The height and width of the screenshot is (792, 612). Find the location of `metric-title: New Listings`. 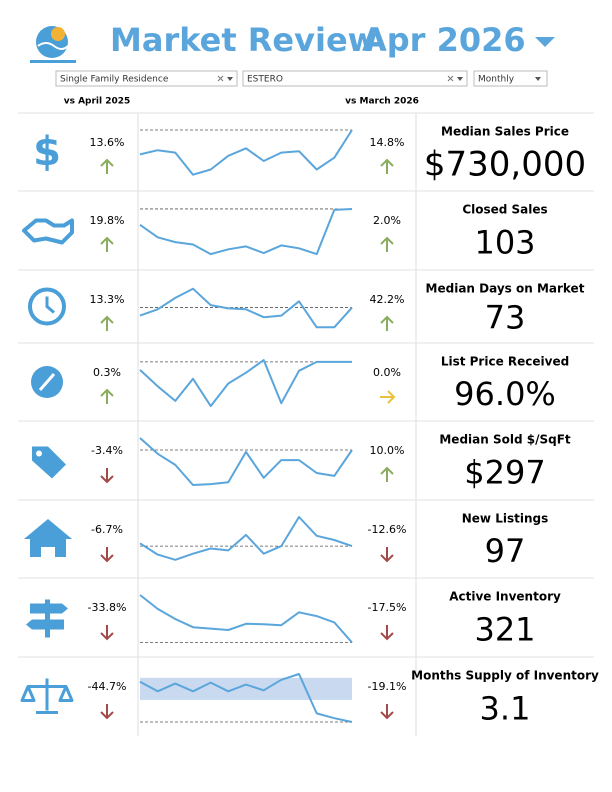

metric-title: New Listings is located at coordinates (505, 519).